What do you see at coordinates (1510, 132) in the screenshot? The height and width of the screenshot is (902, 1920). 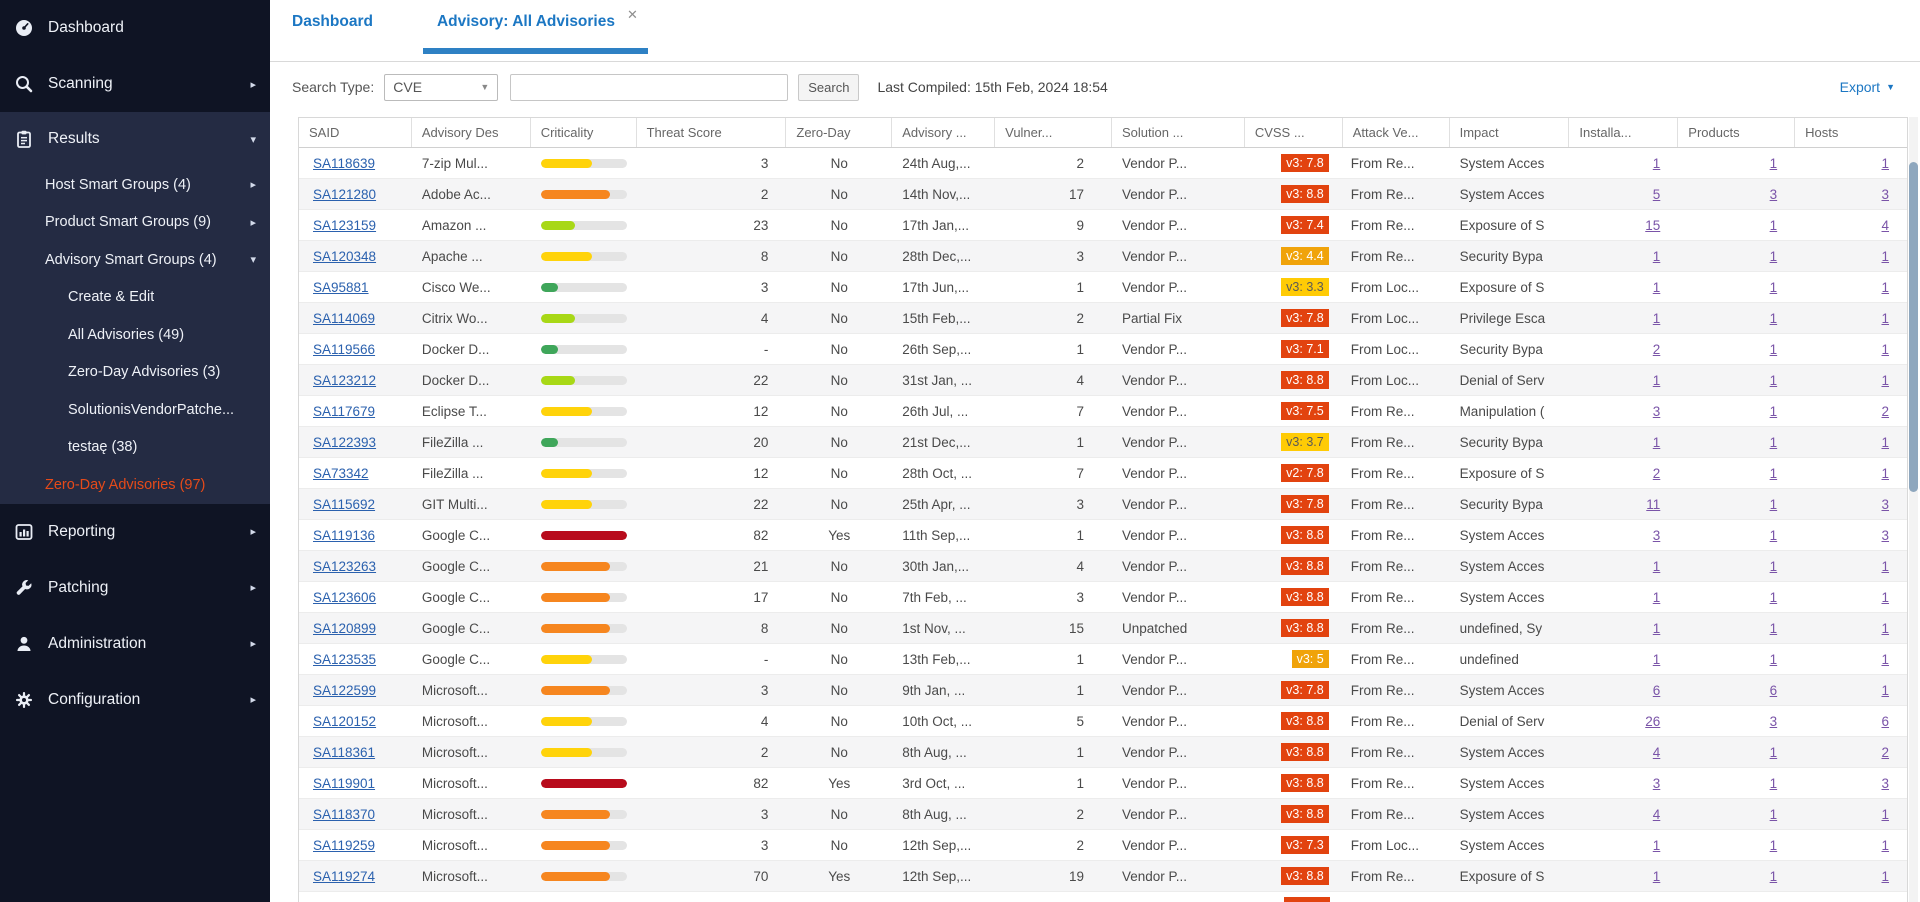 I see `column-header-impact: Impact` at bounding box center [1510, 132].